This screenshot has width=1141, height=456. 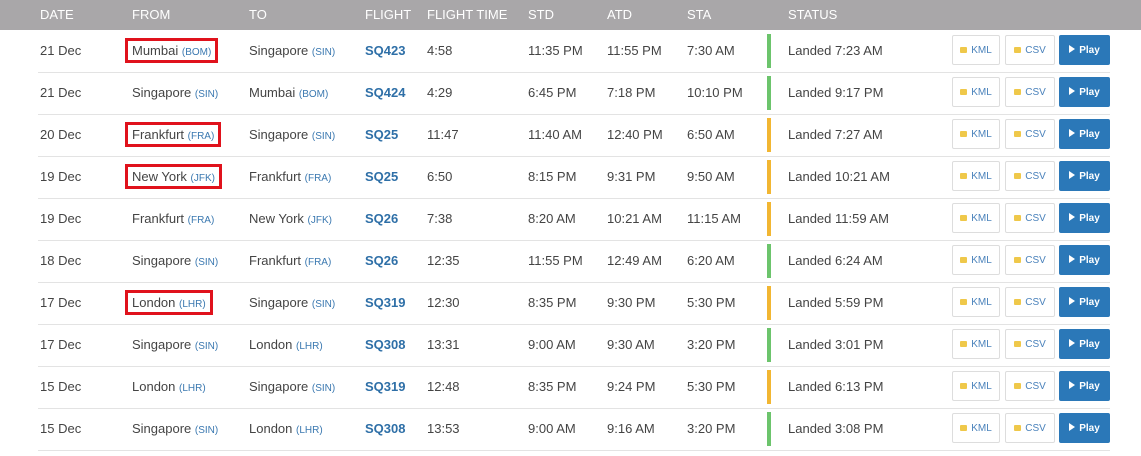 I want to click on std: 11:55 PM, so click(x=555, y=260).